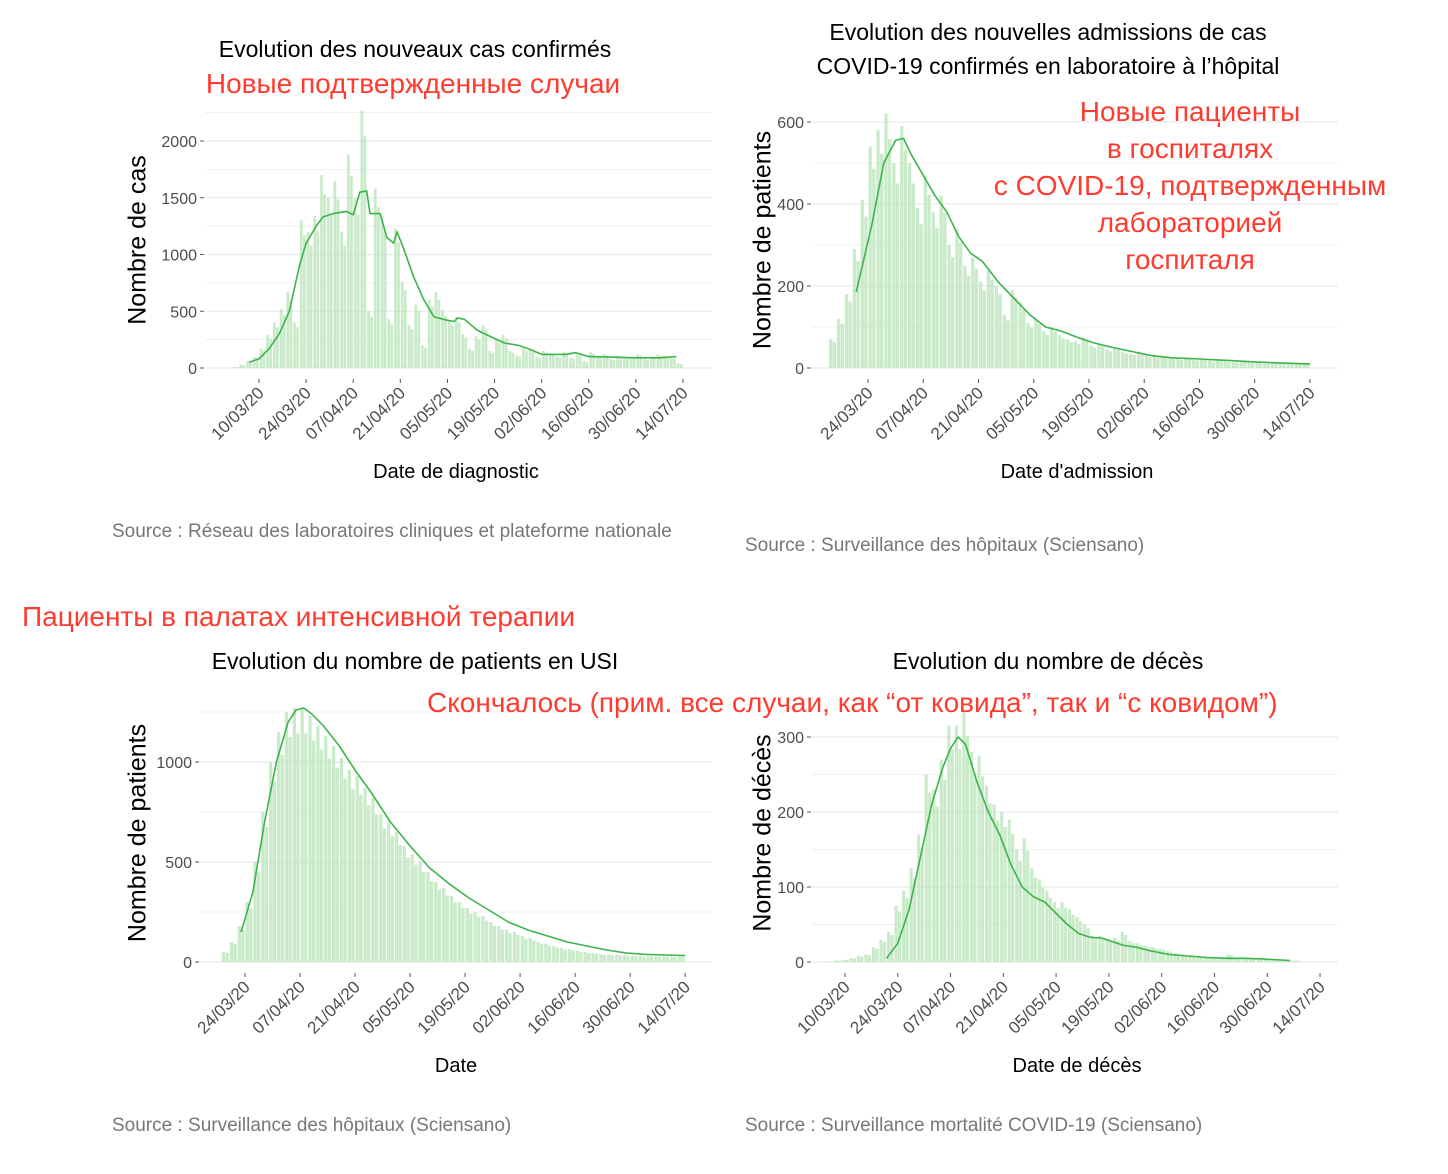 Image resolution: width=1448 pixels, height=1174 pixels. Describe the element at coordinates (847, 413) in the screenshot. I see `hosp-x-tick-label: 24/03/20` at that location.